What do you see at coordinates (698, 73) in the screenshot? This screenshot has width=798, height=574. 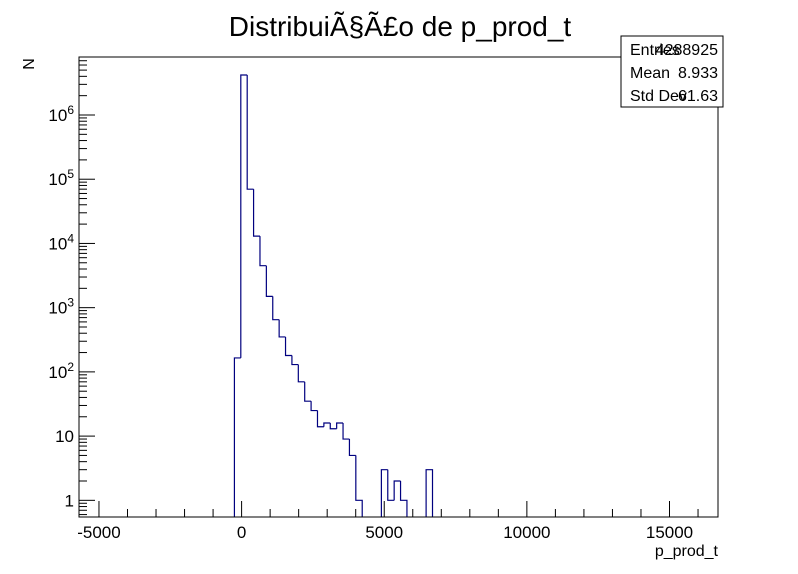 I see `stats-value: 8.933` at bounding box center [698, 73].